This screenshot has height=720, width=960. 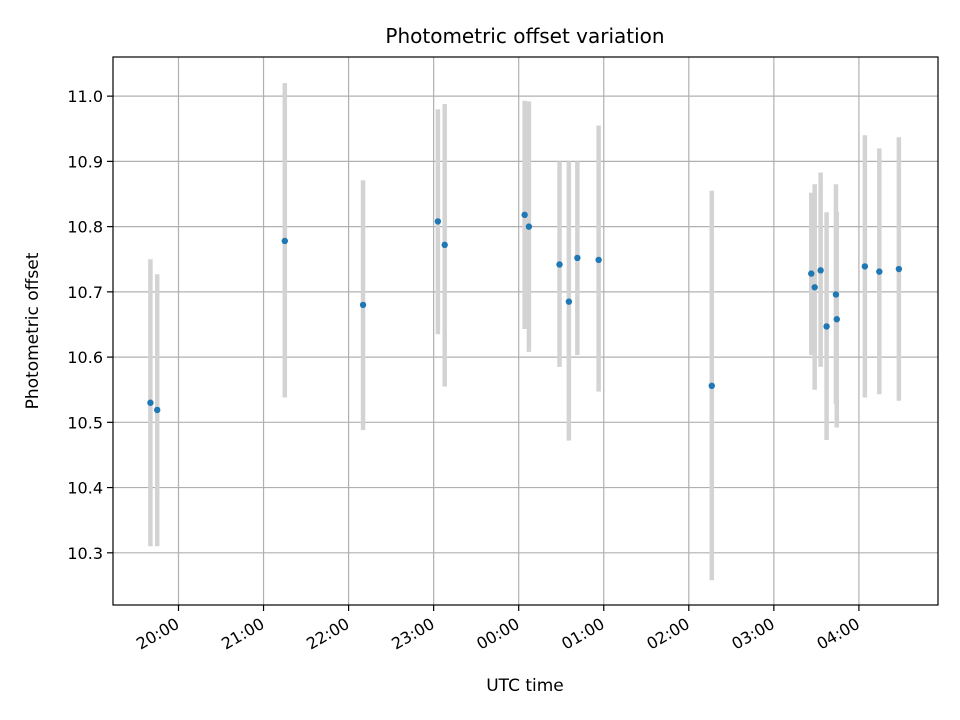 I want to click on x-tick-label: 01:00, so click(x=582, y=634).